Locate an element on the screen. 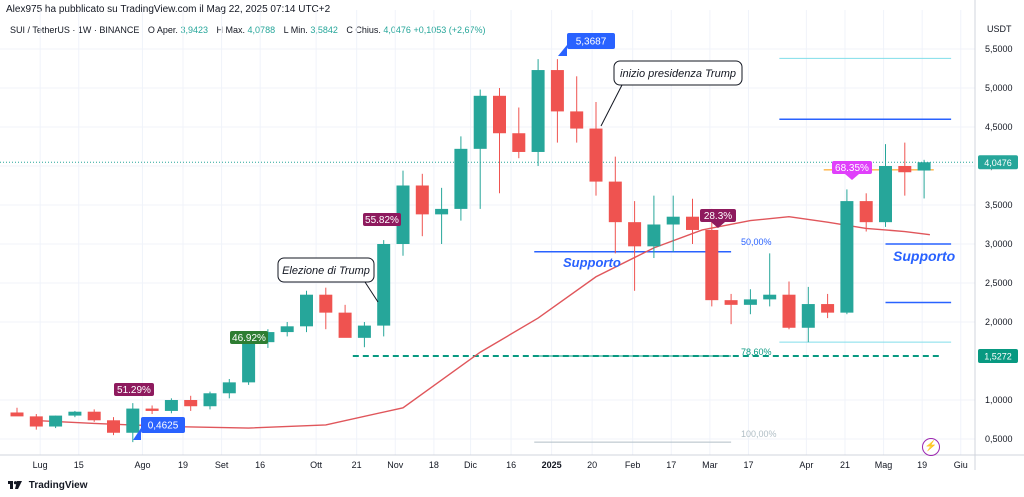  callout-elezione: Elezione di Trump is located at coordinates (328, 280).